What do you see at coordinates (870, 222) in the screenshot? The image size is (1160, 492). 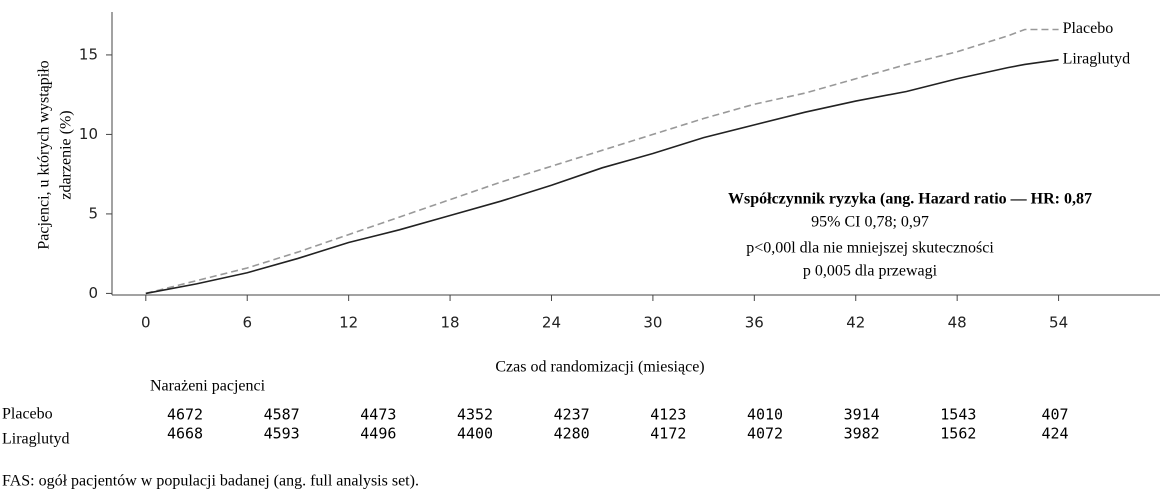 I see `annotation: 95% CI 0,78; 0,97` at bounding box center [870, 222].